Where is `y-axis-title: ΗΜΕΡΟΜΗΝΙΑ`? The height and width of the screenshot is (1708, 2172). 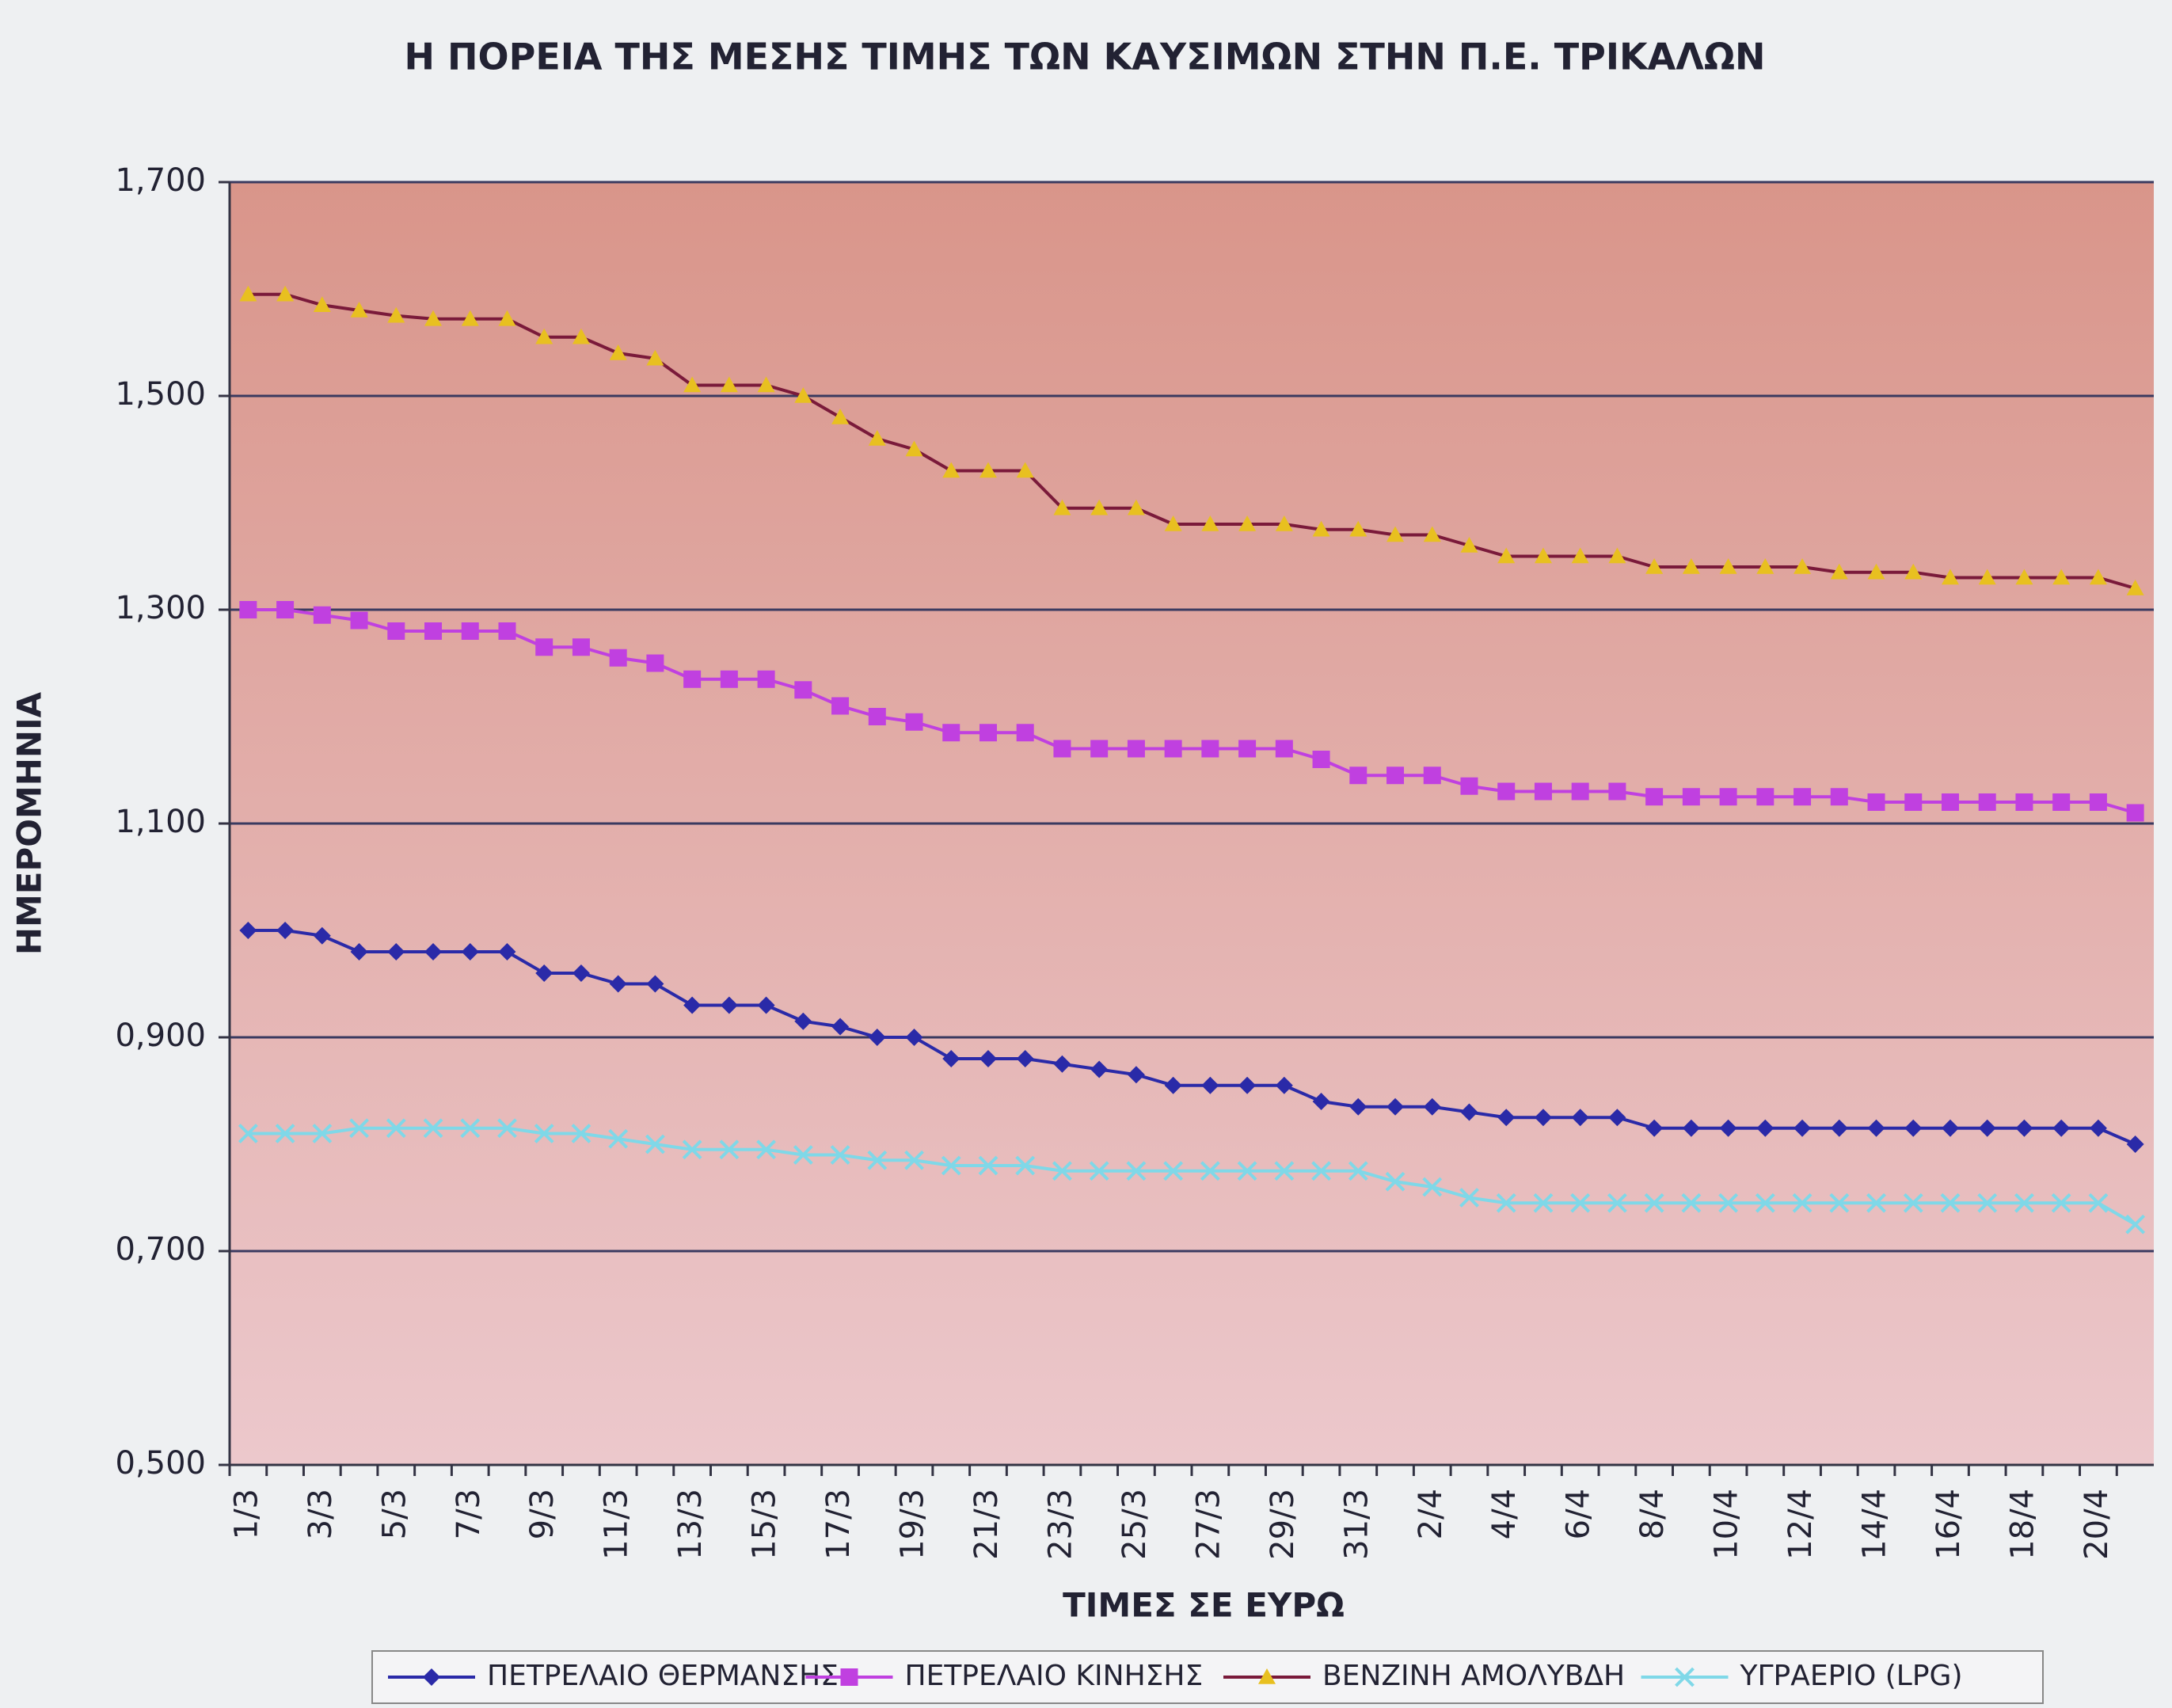
y-axis-title: ΗΜΕΡΟΜΗΝΙΑ is located at coordinates (29, 823).